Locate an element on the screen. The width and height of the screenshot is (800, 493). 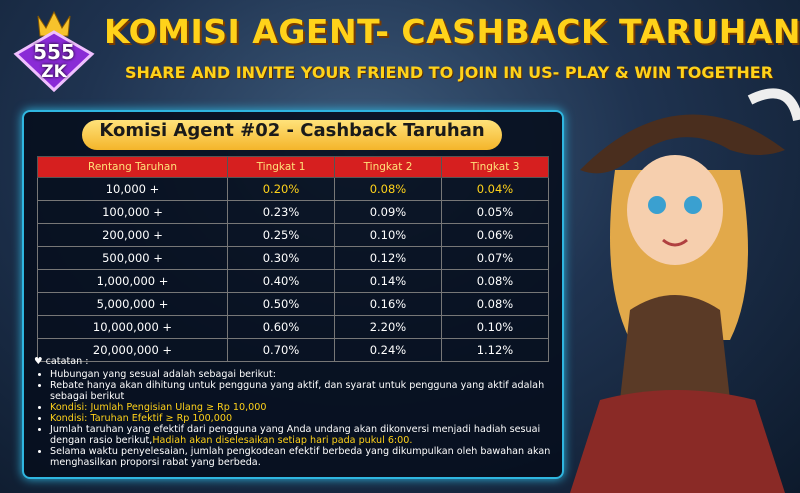
logo-number: 555 is located at coordinates (54, 52).